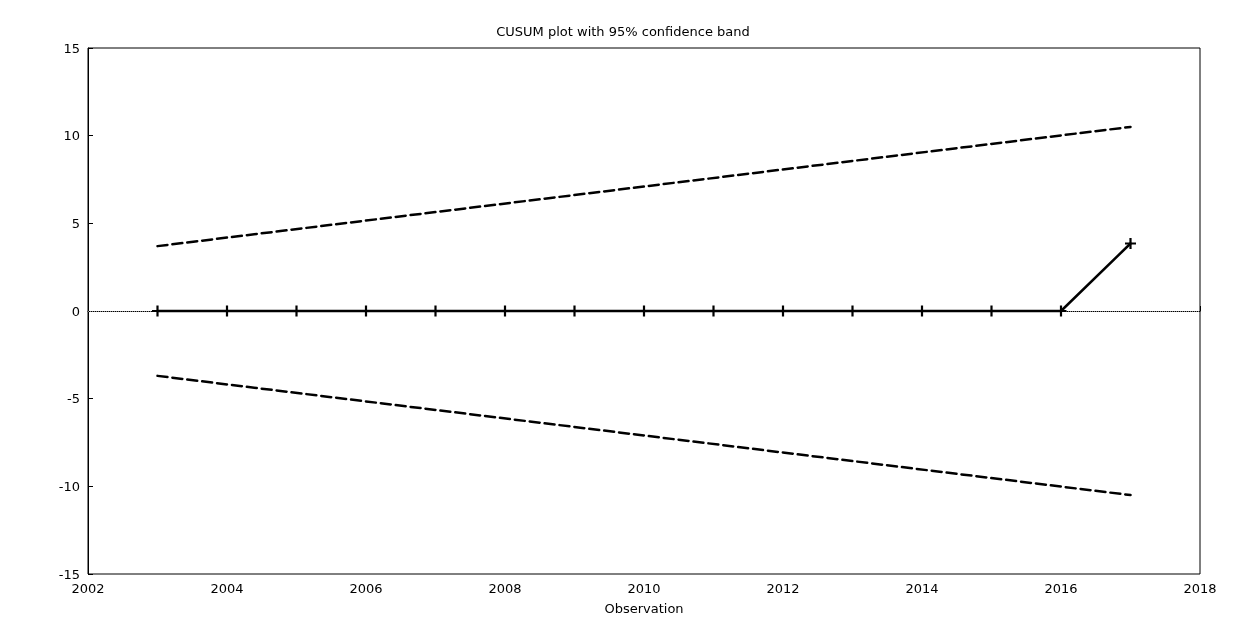  I want to click on y-tick-label: 0, so click(75, 311).